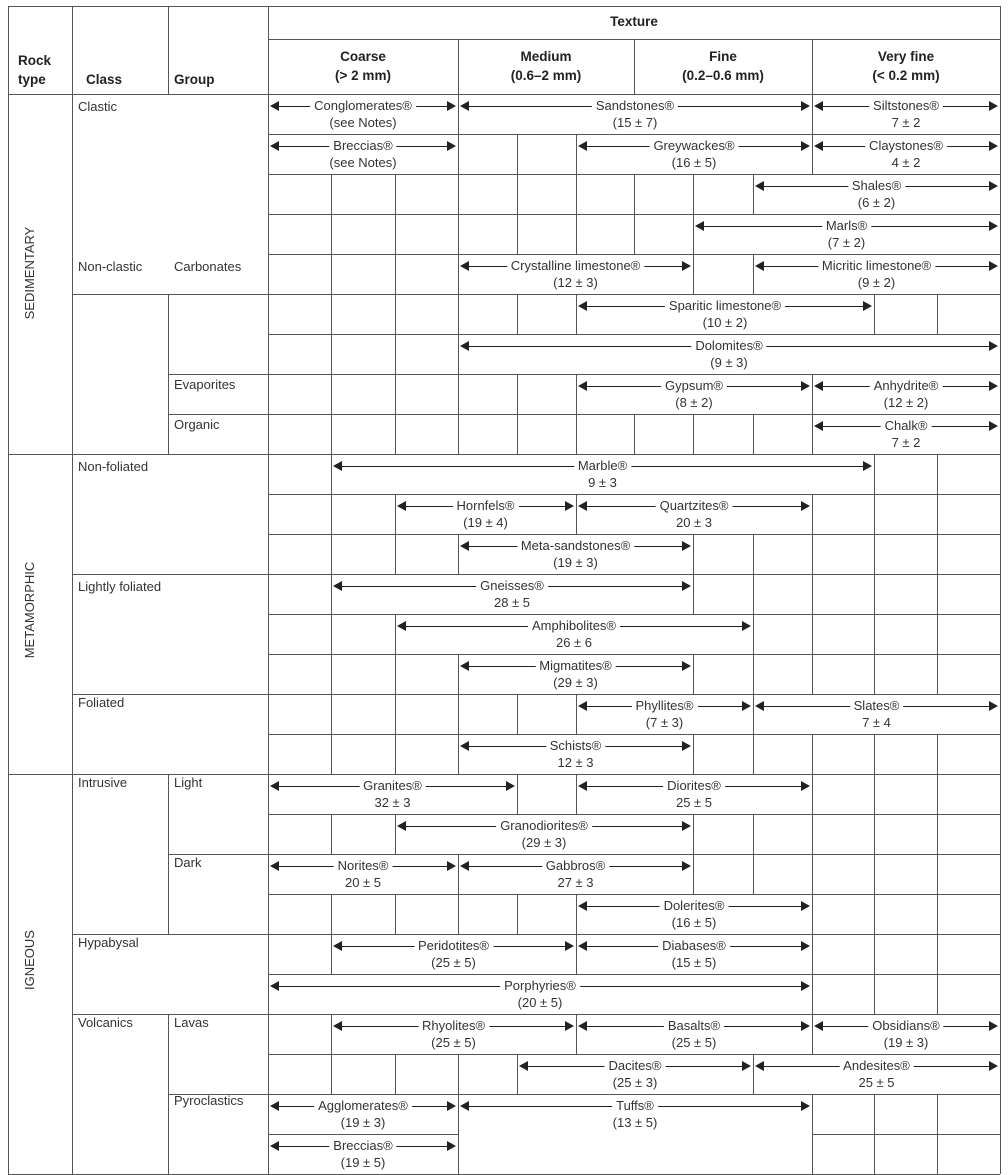  I want to click on rock-value: (15 ± 7), so click(635, 122).